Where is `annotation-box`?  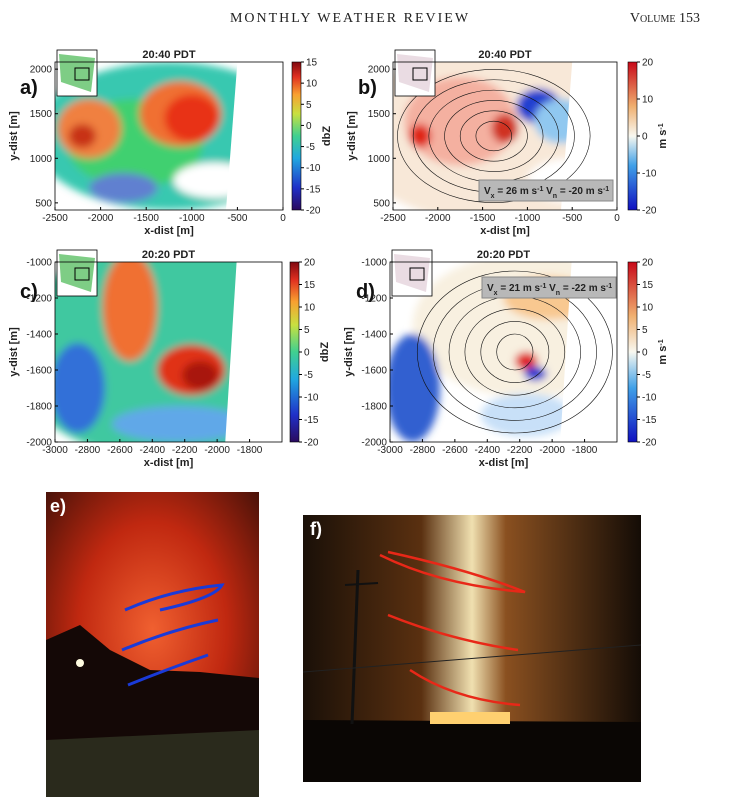 annotation-box is located at coordinates (549, 287).